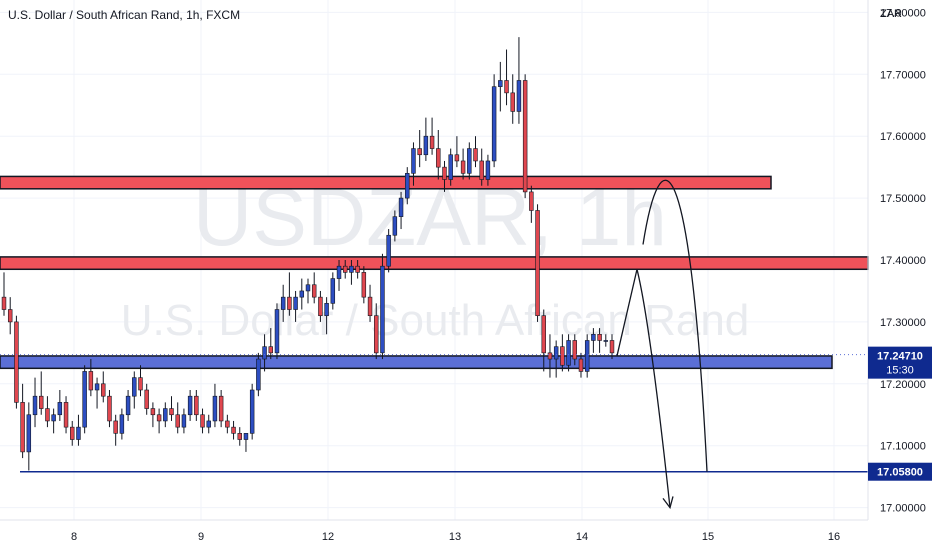 The image size is (932, 550). What do you see at coordinates (74, 537) in the screenshot?
I see `x-tick-label: 8` at bounding box center [74, 537].